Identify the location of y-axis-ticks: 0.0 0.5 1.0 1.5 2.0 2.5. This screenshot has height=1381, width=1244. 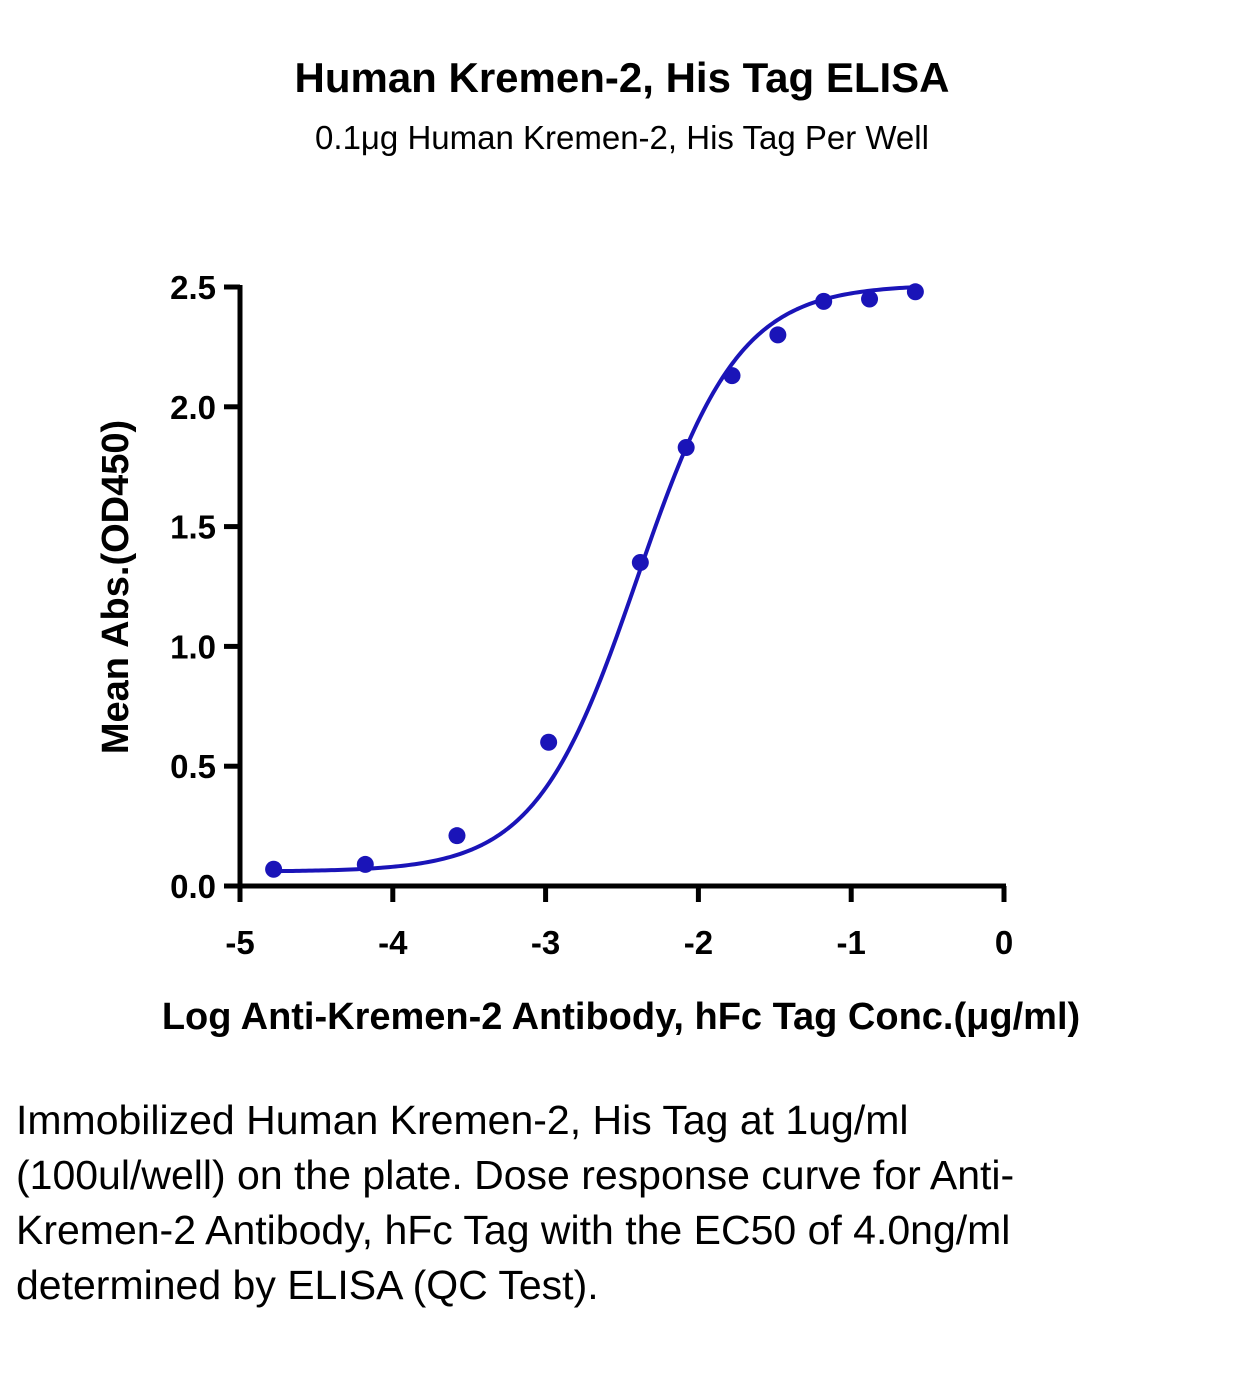
(205, 587).